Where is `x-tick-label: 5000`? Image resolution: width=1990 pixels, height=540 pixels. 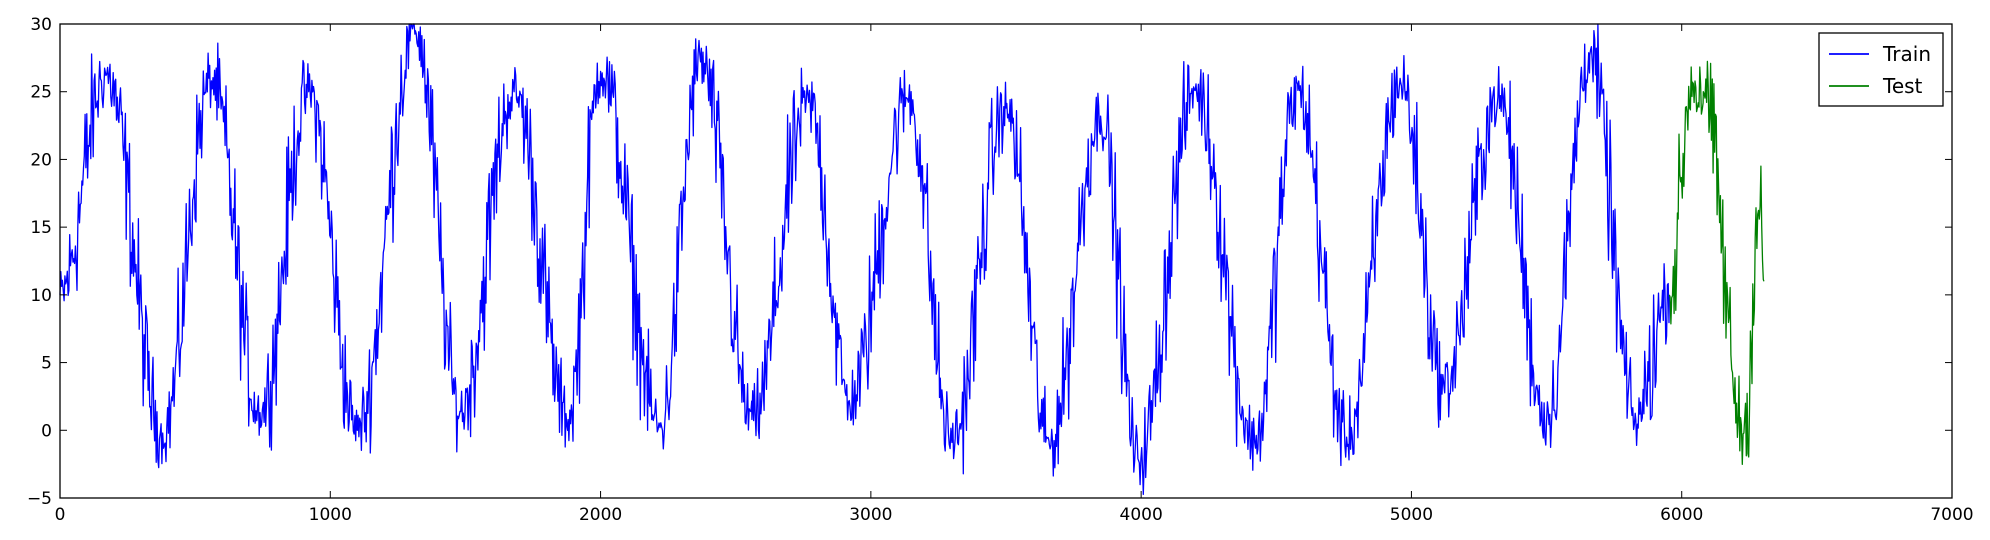 x-tick-label: 5000 is located at coordinates (1411, 515).